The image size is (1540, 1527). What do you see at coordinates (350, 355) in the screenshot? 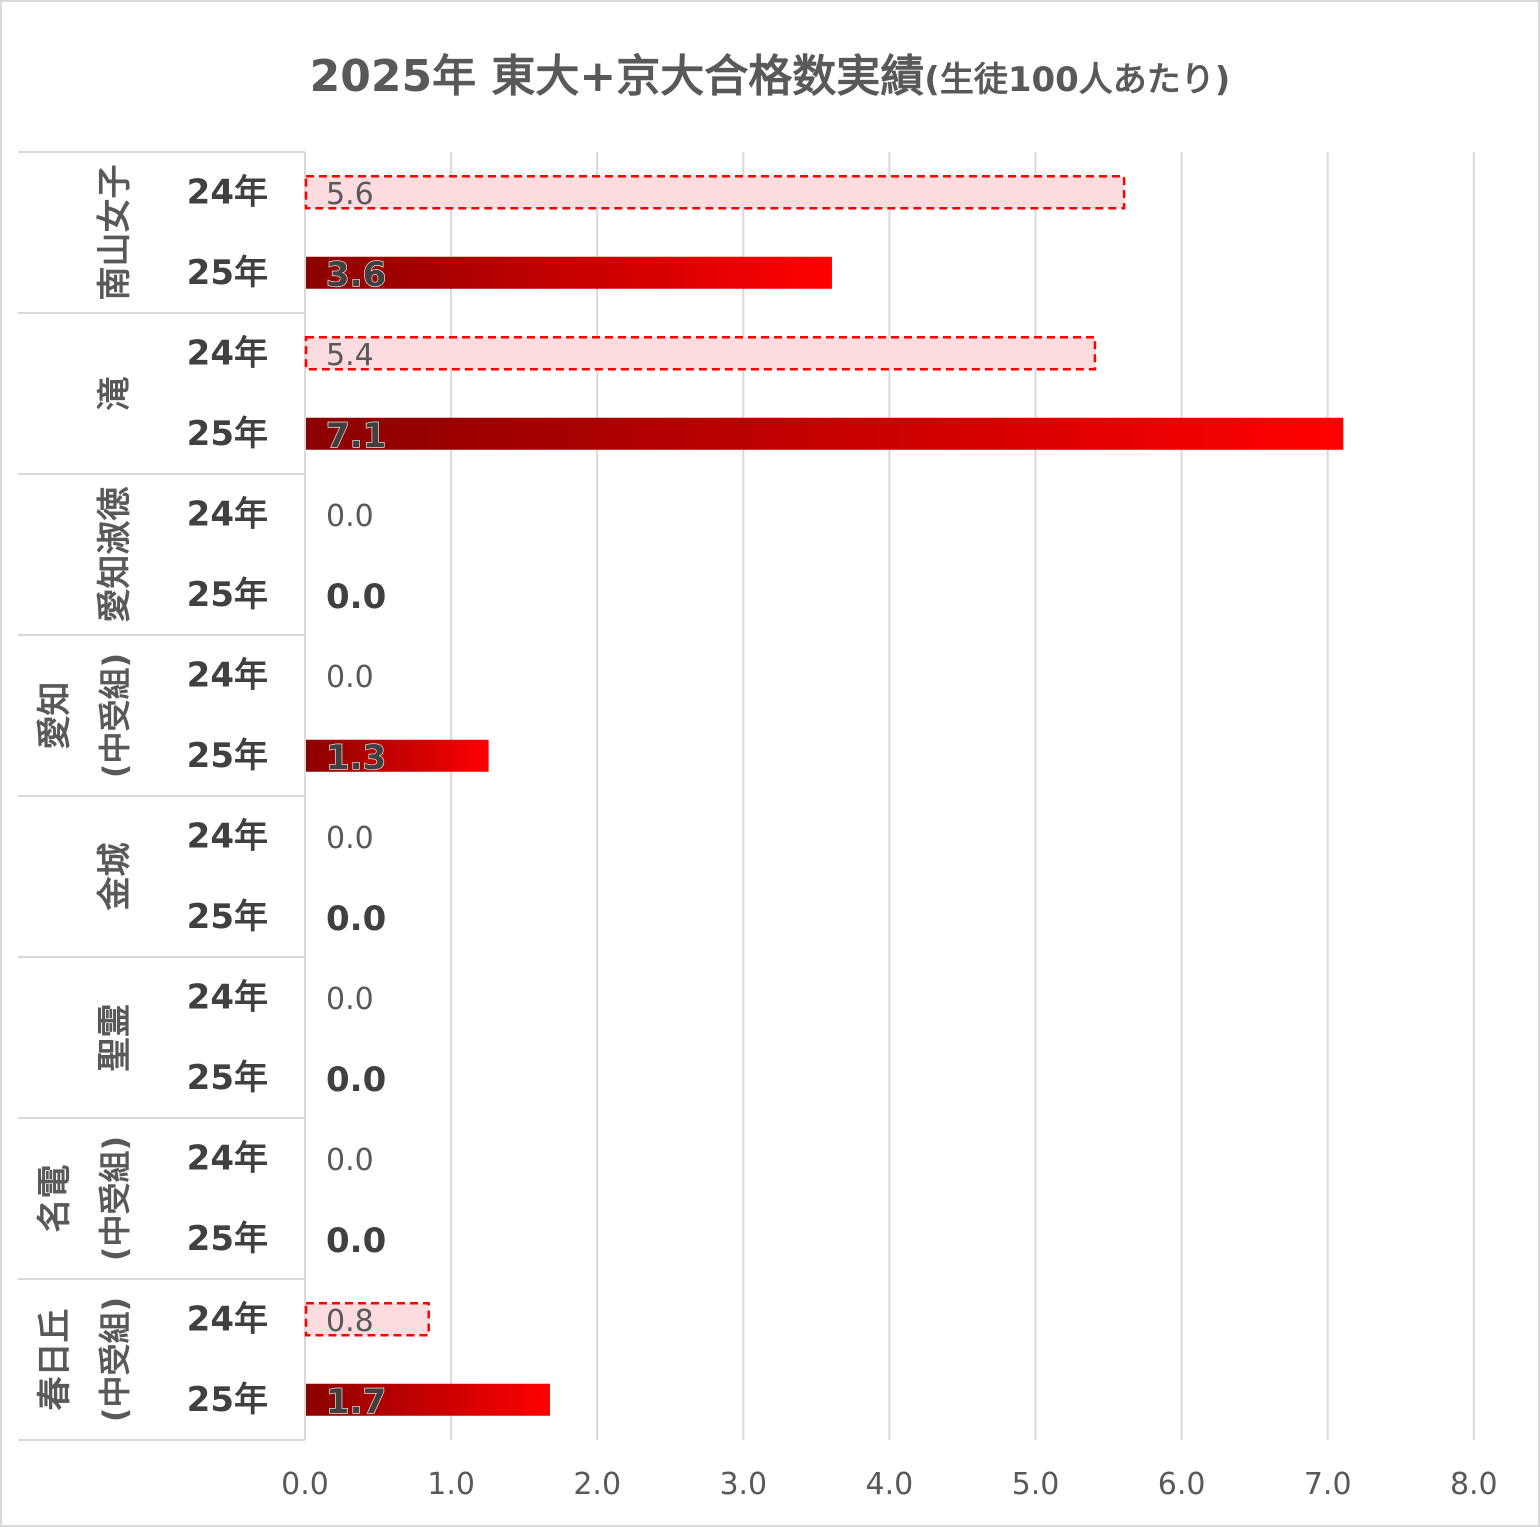
I see `data-label: 5.4` at bounding box center [350, 355].